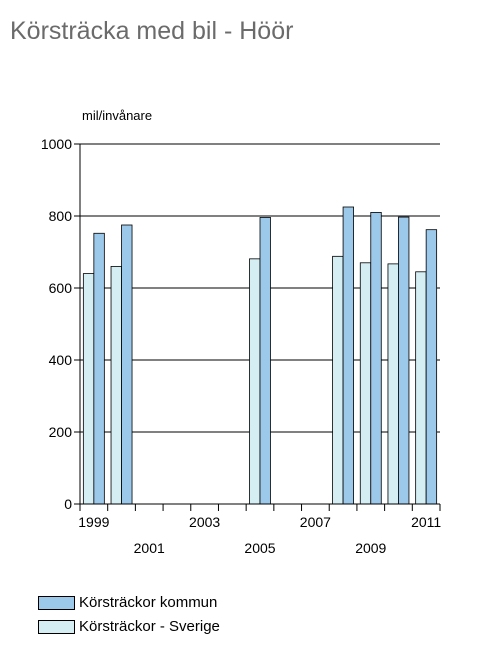  Describe the element at coordinates (88, 389) in the screenshot. I see `bar-sverige-1999` at that location.